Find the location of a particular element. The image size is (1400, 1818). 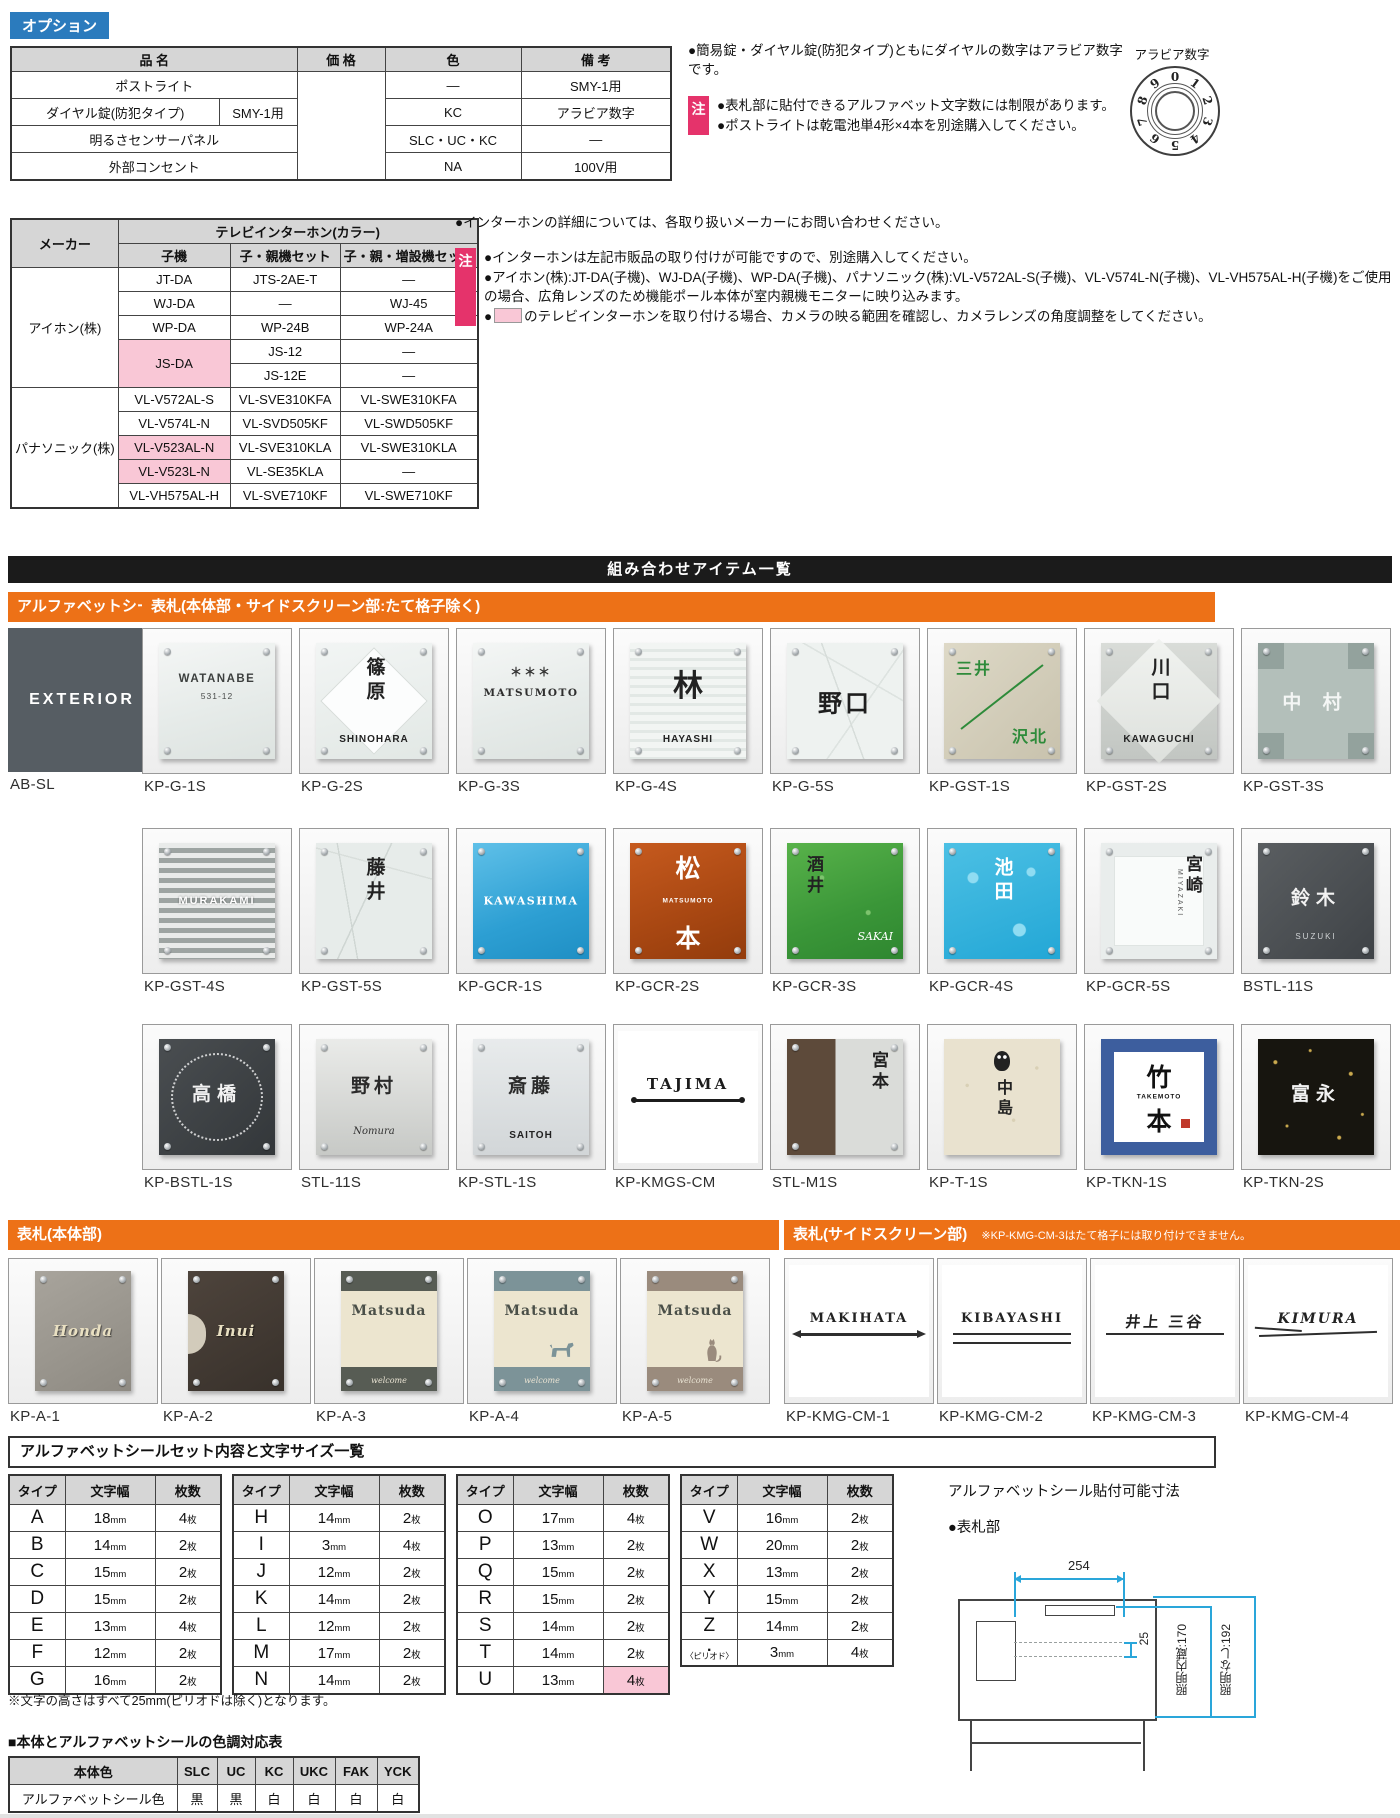

count-unit: 枚 is located at coordinates (416, 1601).